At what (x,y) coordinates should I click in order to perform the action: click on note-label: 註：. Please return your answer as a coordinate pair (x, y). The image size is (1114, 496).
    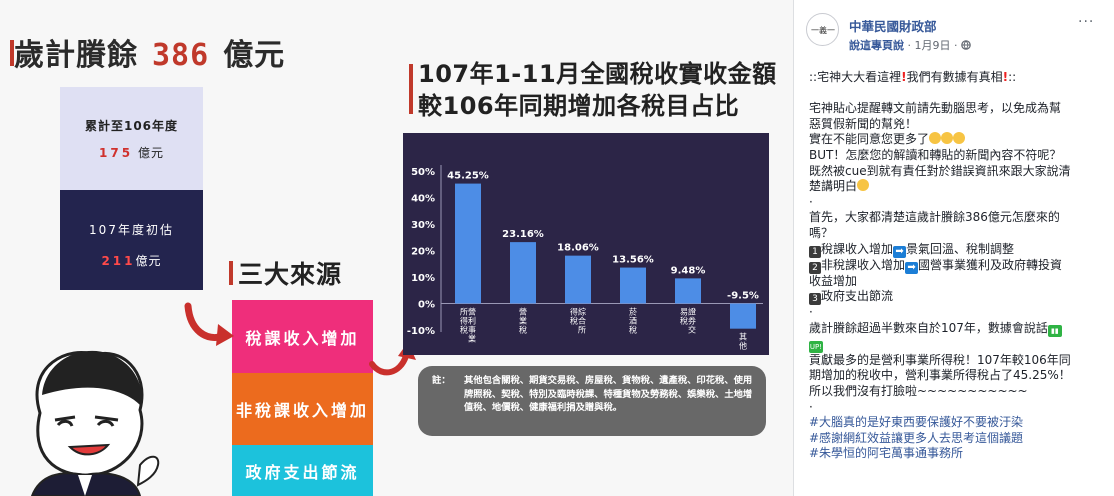
    Looking at the image, I should click on (441, 380).